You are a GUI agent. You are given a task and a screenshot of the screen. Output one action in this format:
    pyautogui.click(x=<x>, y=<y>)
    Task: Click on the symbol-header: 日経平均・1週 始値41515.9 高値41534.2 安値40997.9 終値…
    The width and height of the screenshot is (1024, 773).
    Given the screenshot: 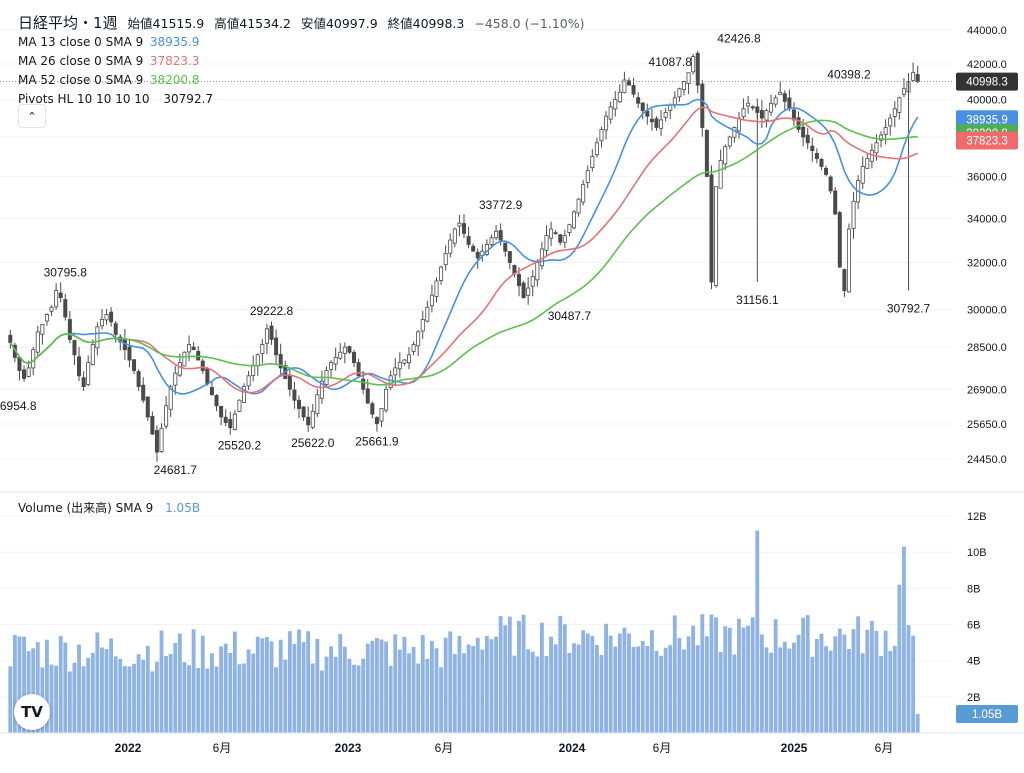 What is the action you would take?
    pyautogui.click(x=304, y=23)
    